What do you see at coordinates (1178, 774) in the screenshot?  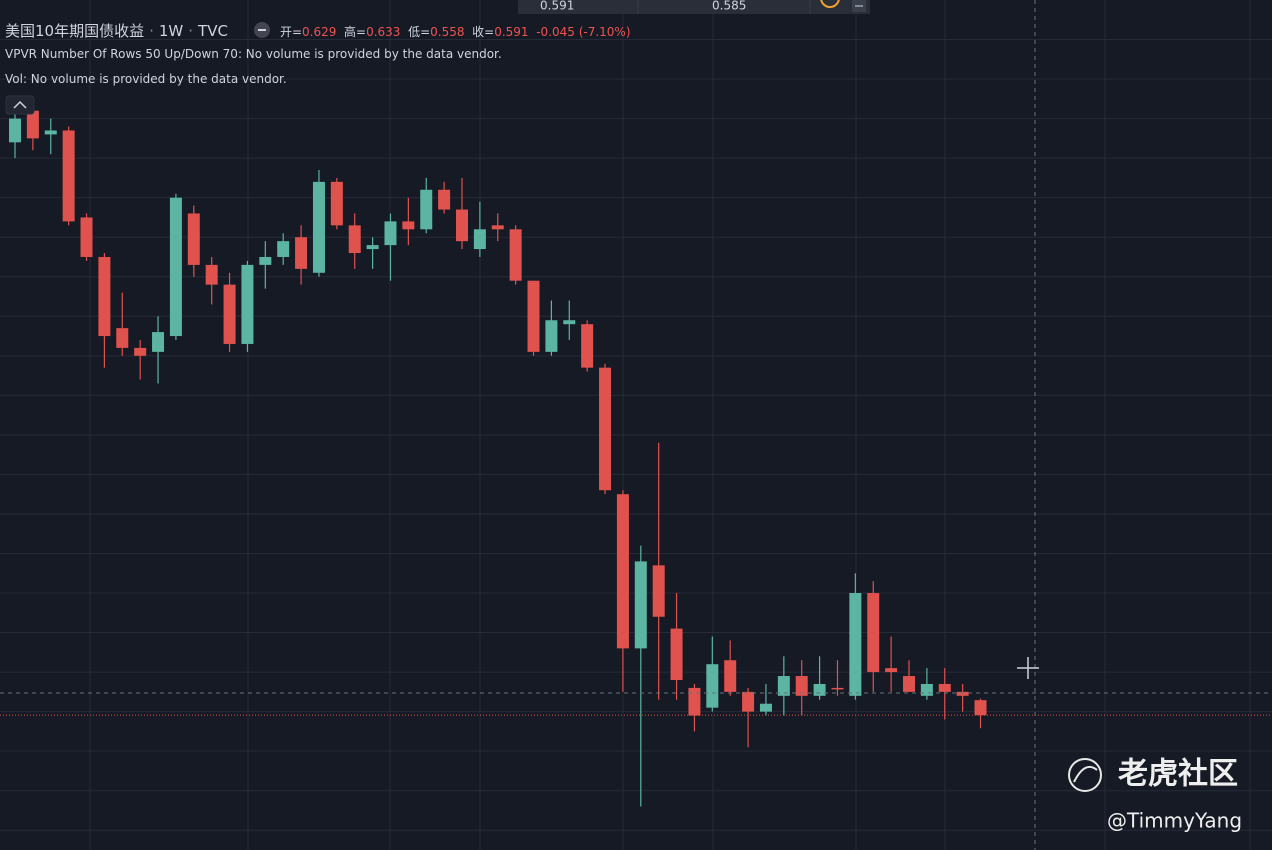 I see `watermark: 老虎社区` at bounding box center [1178, 774].